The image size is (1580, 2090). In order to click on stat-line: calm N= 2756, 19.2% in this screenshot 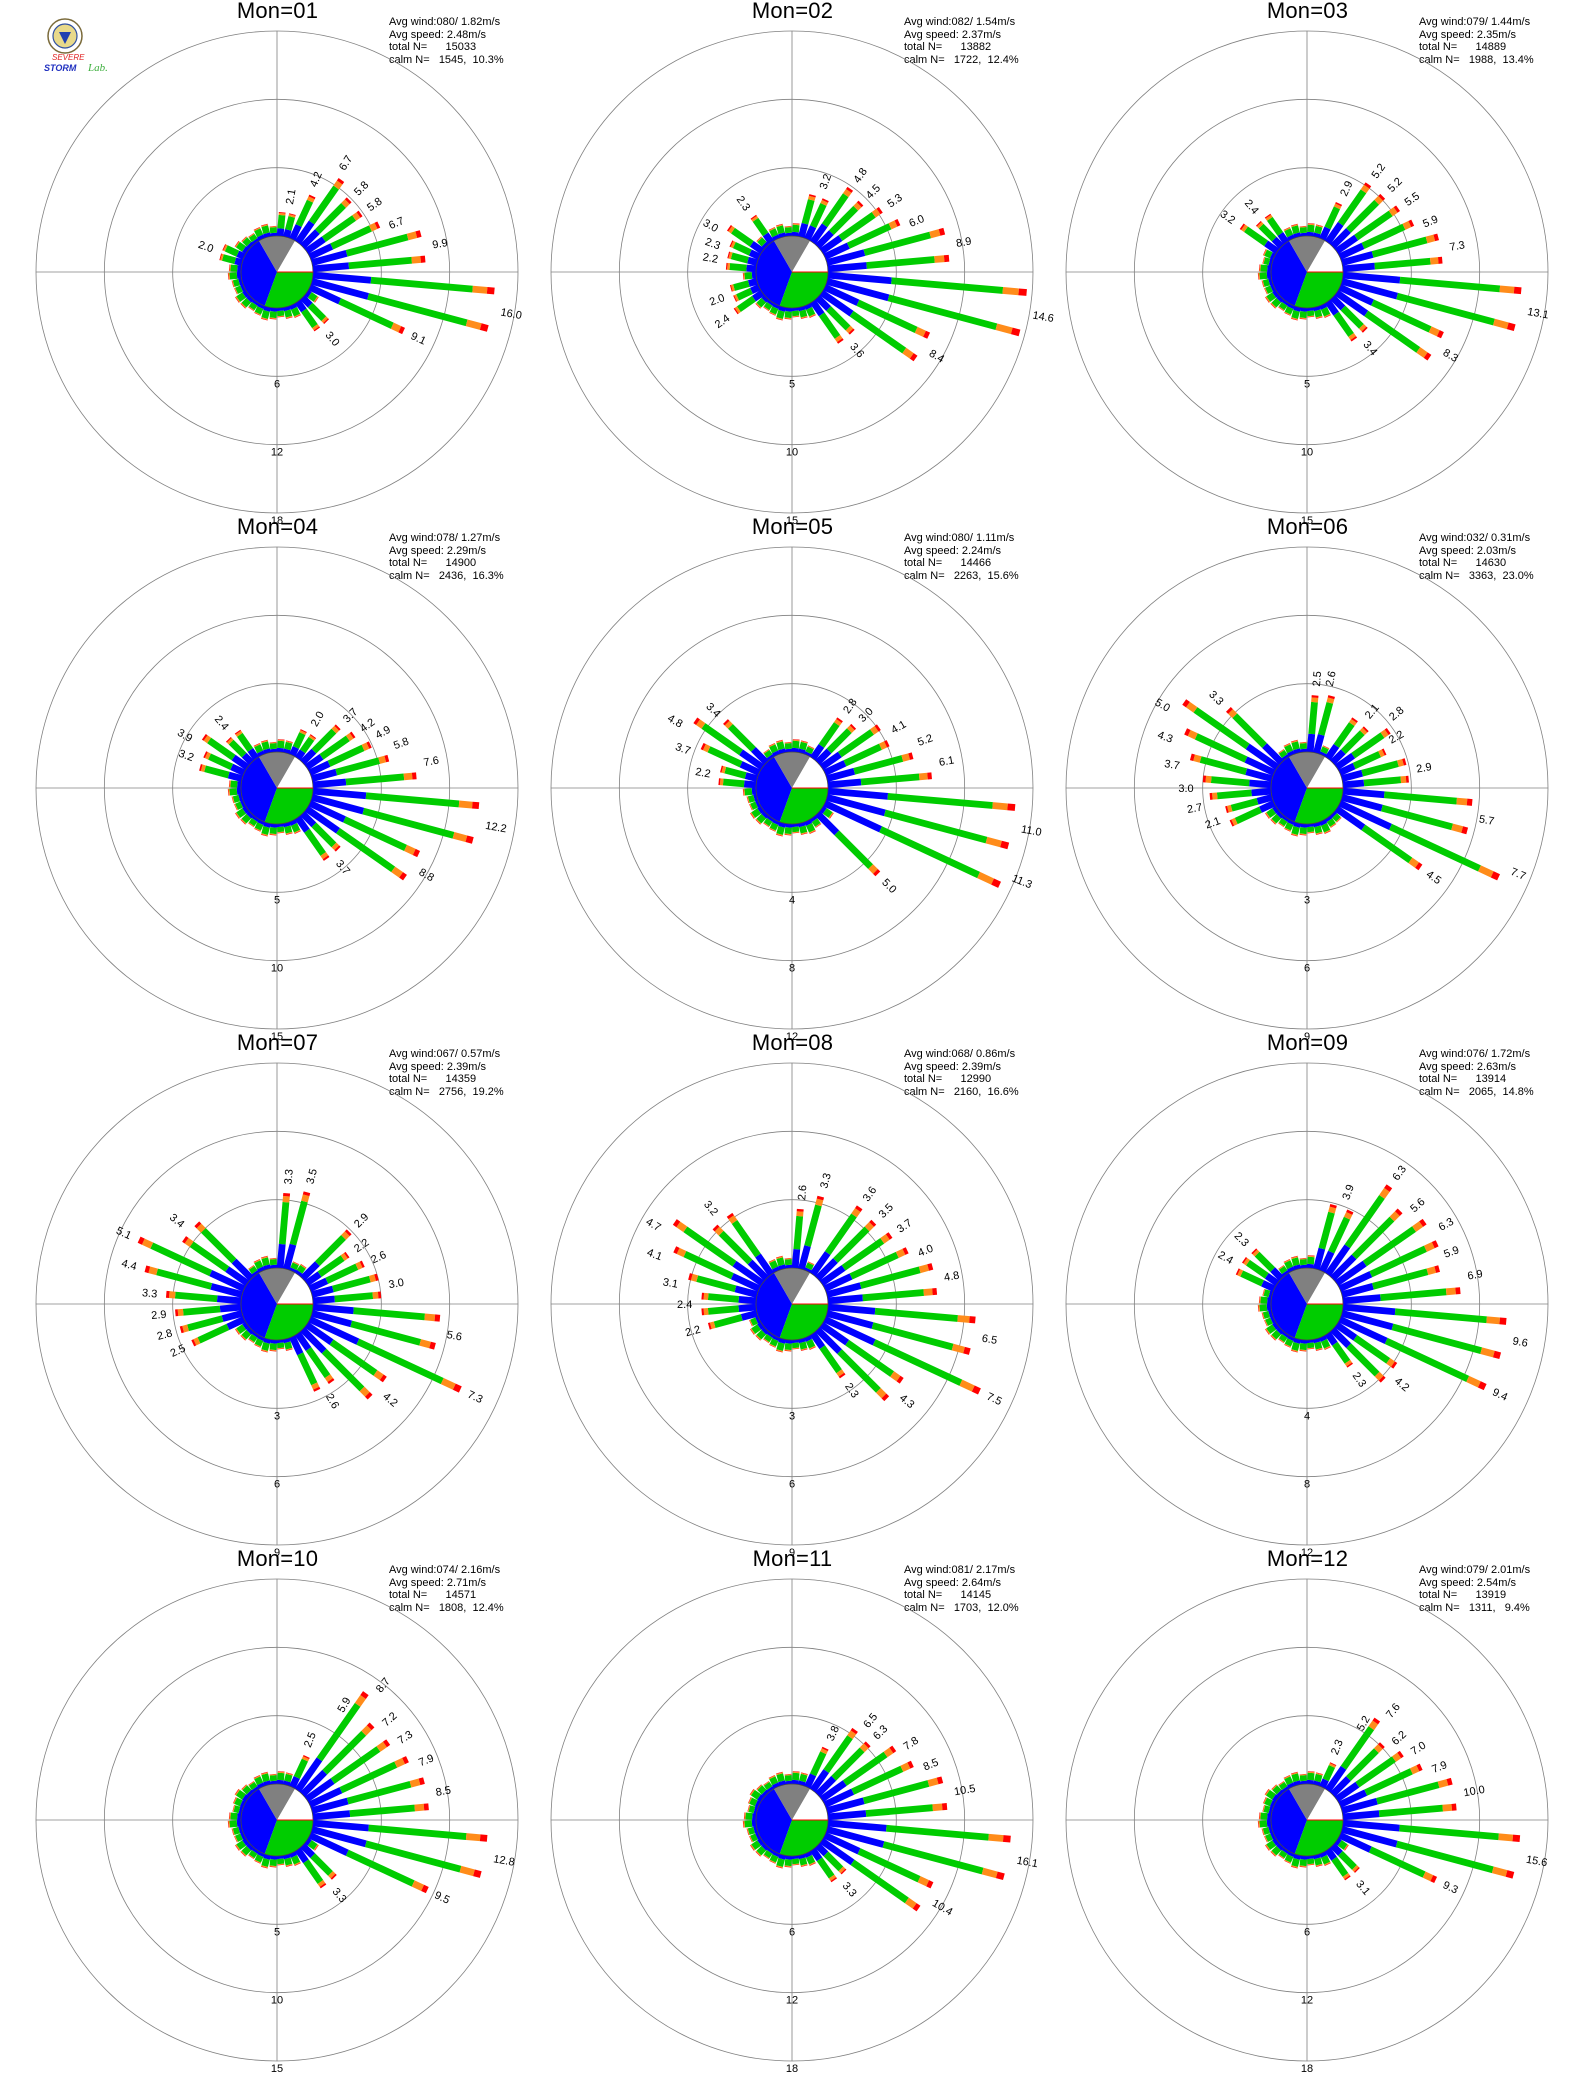, I will do `click(446, 1091)`.